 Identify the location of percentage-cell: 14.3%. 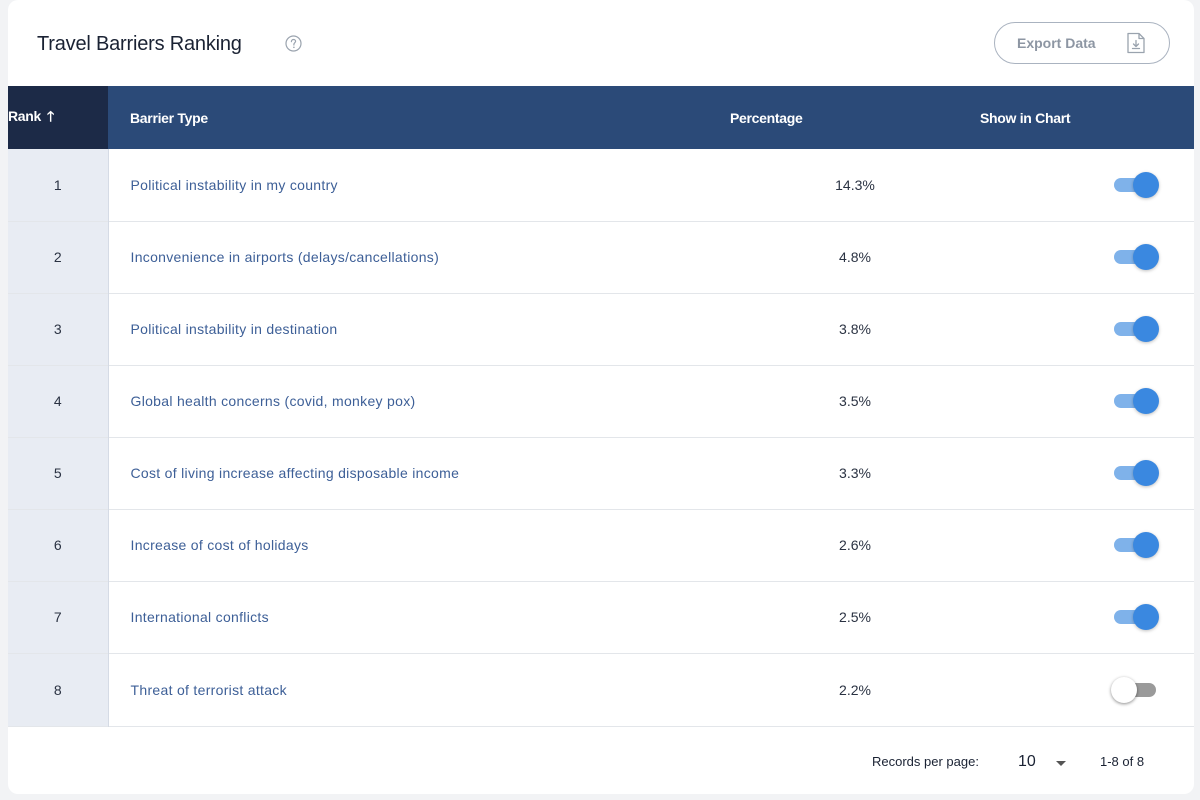
(855, 184).